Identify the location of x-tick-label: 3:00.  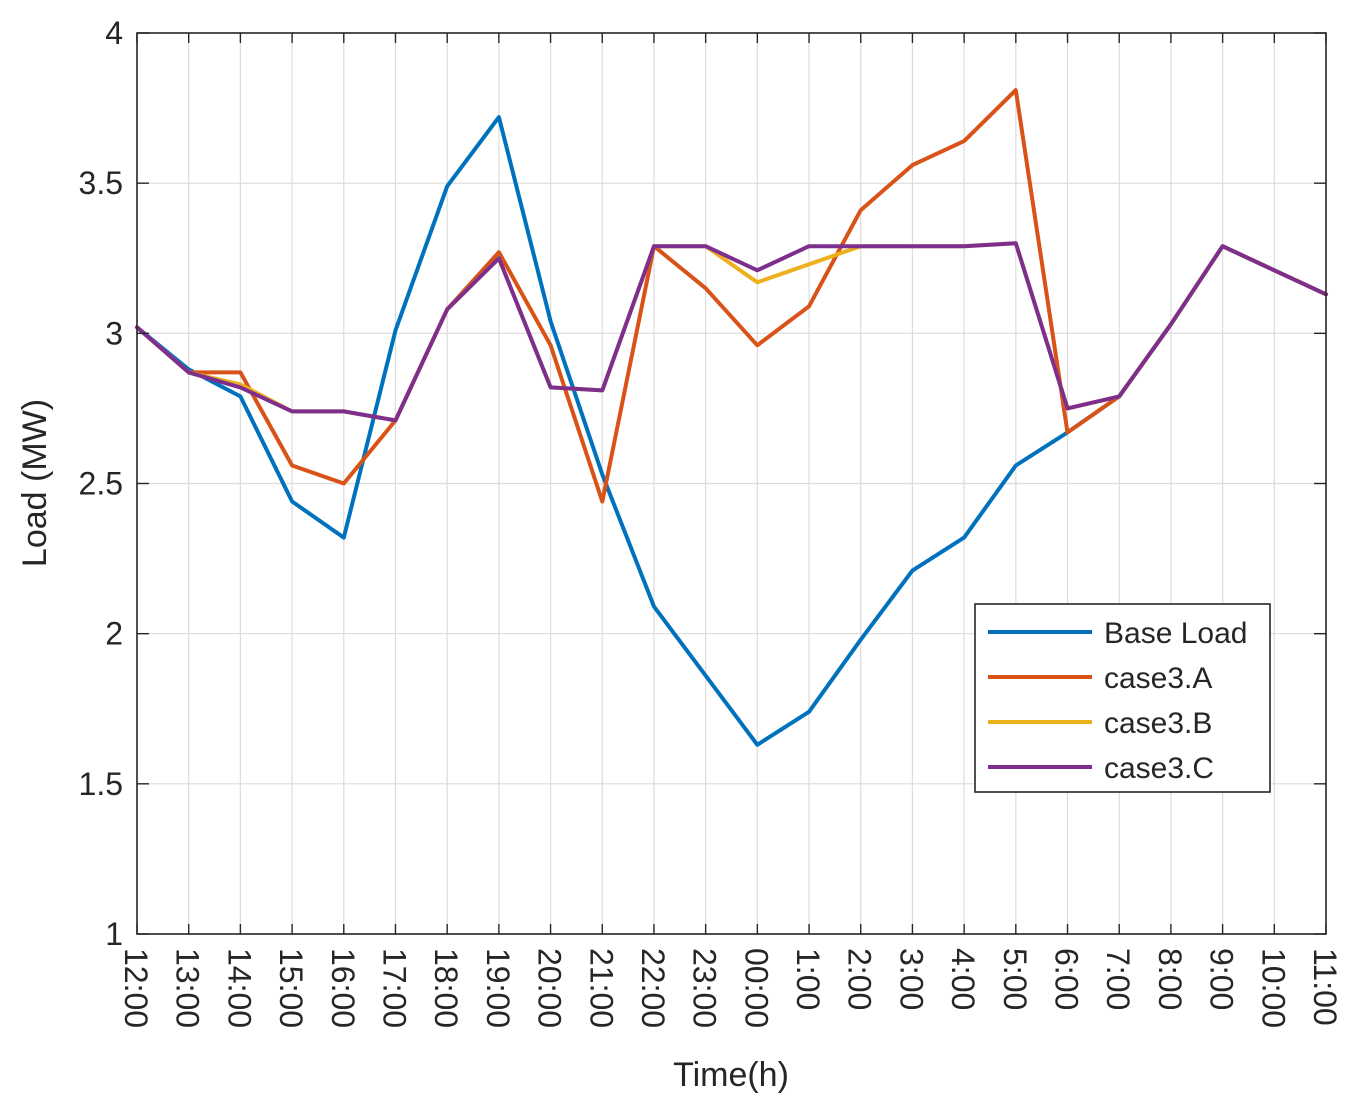
(911, 979).